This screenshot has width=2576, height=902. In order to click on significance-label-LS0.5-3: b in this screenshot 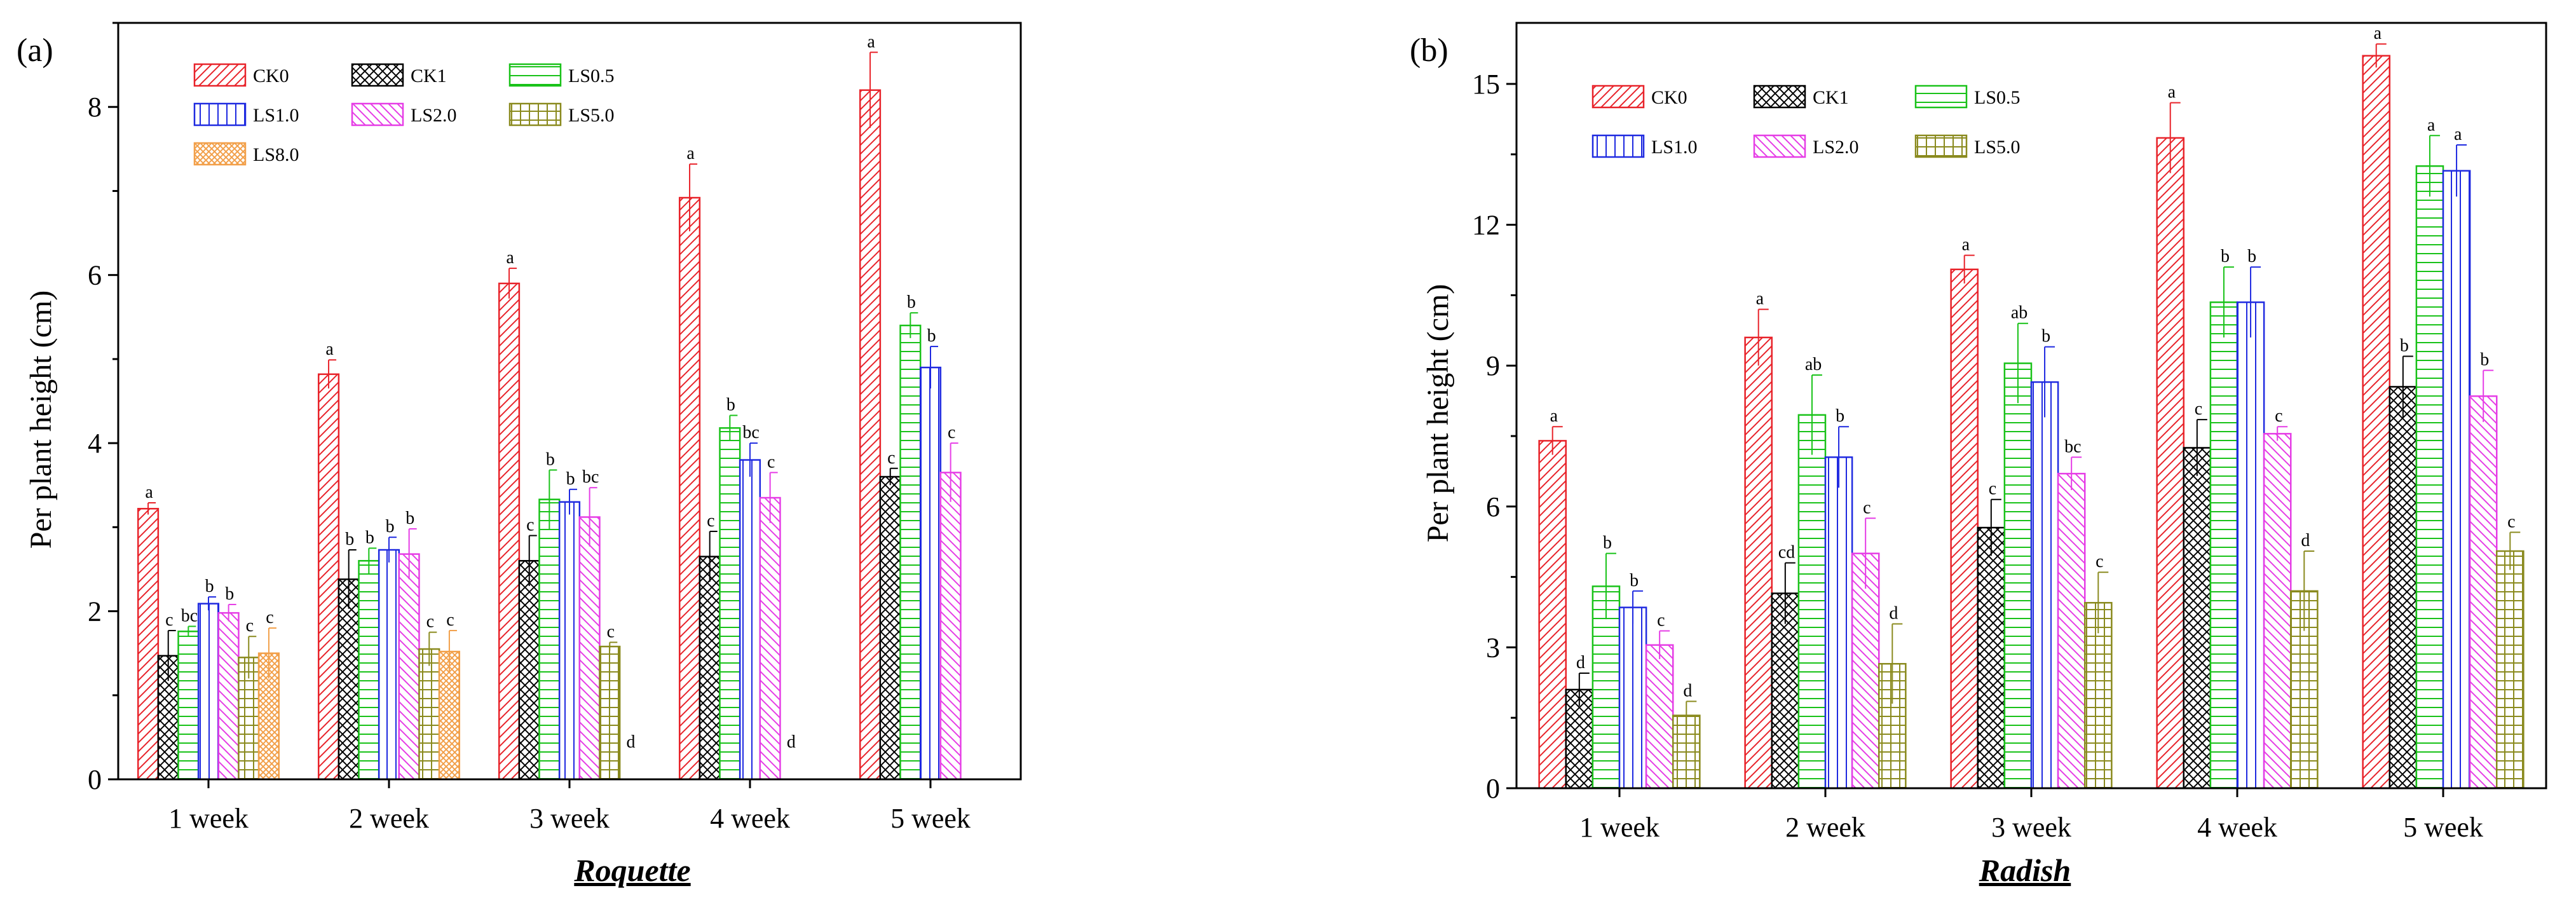, I will do `click(550, 459)`.